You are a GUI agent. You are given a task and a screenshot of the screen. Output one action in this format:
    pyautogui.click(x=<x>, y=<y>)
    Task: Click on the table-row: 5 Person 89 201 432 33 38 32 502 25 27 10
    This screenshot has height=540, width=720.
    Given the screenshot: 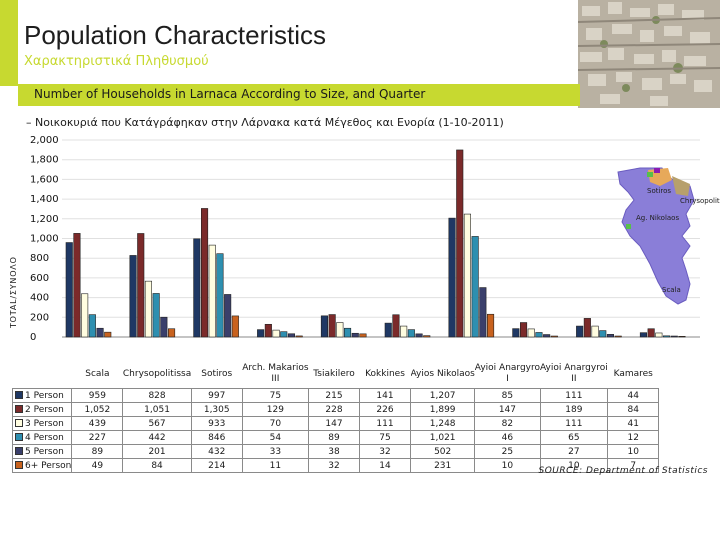 What is the action you would take?
    pyautogui.click(x=335, y=451)
    